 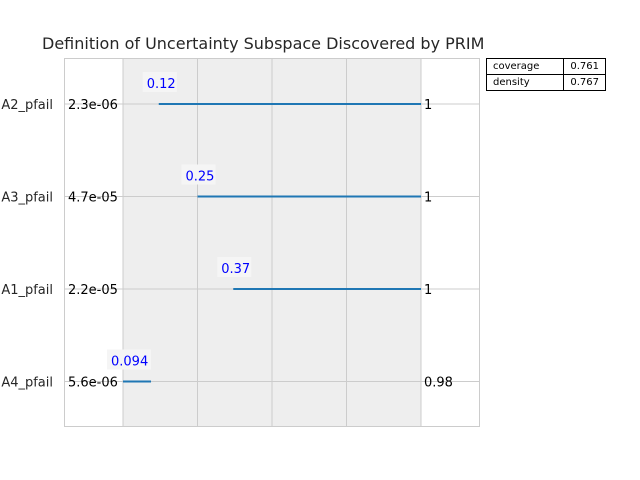 What do you see at coordinates (27, 383) in the screenshot?
I see `parameter-label: A4_pfail` at bounding box center [27, 383].